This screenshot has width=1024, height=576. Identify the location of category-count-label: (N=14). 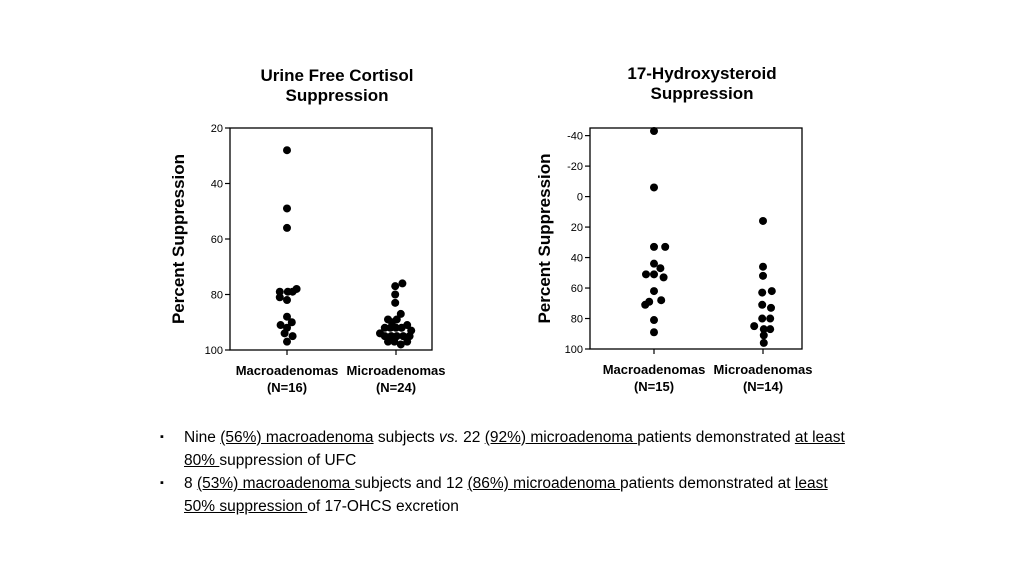
(763, 386).